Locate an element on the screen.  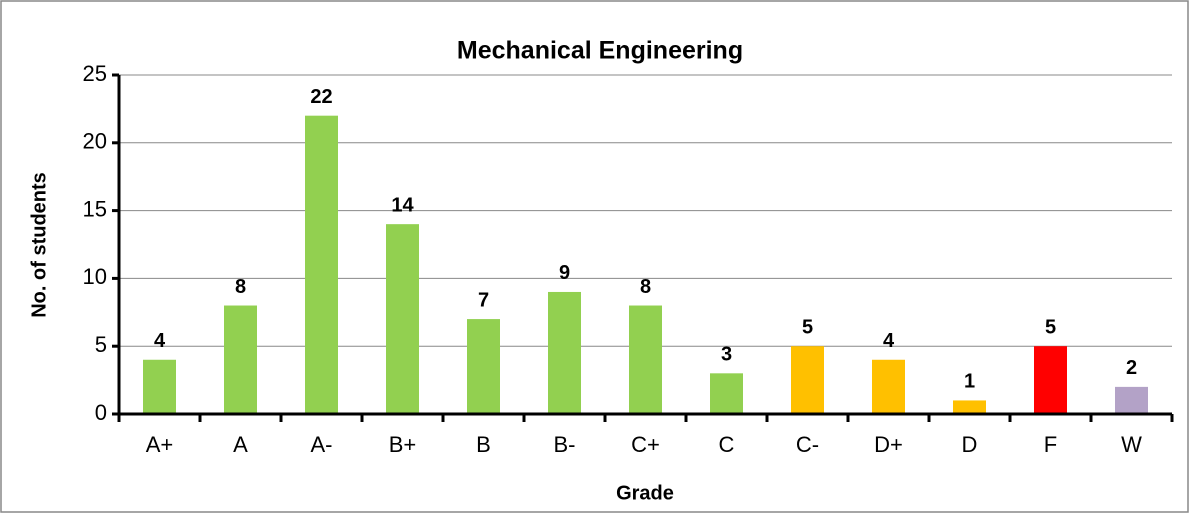
x-tick-label: C- is located at coordinates (807, 444).